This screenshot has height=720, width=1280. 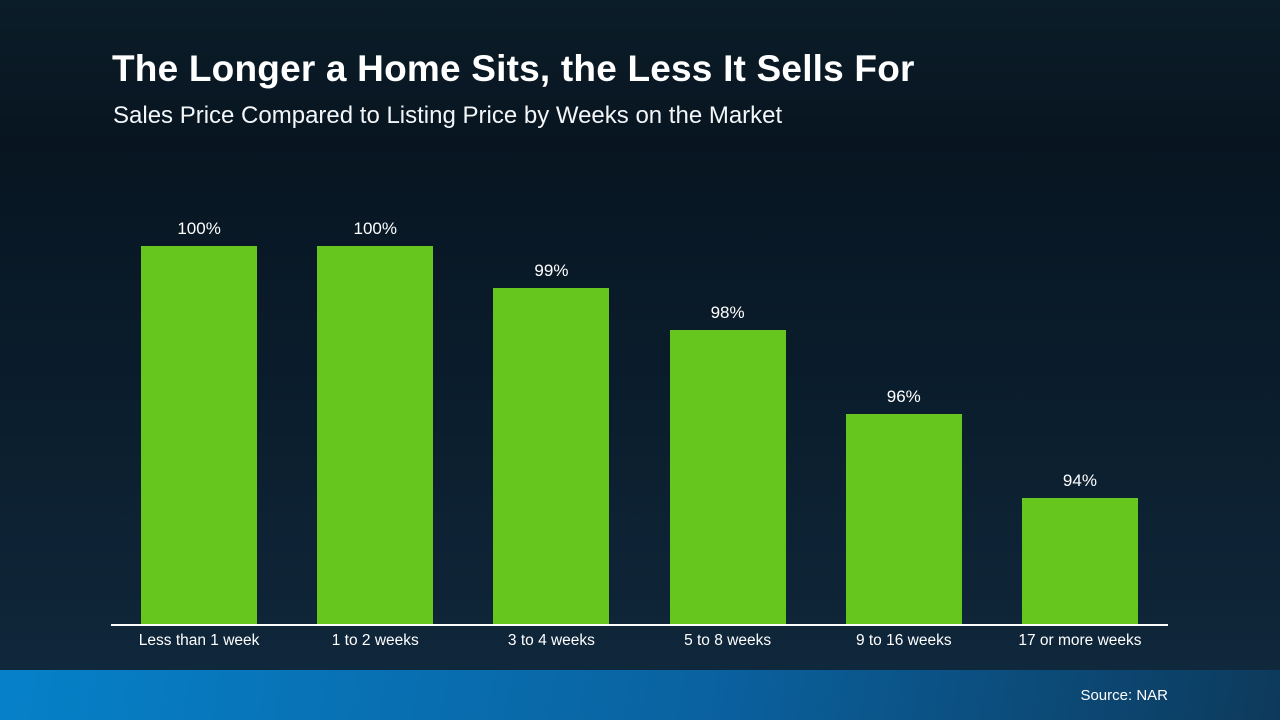 I want to click on bar-value-label: 98%, so click(x=727, y=312).